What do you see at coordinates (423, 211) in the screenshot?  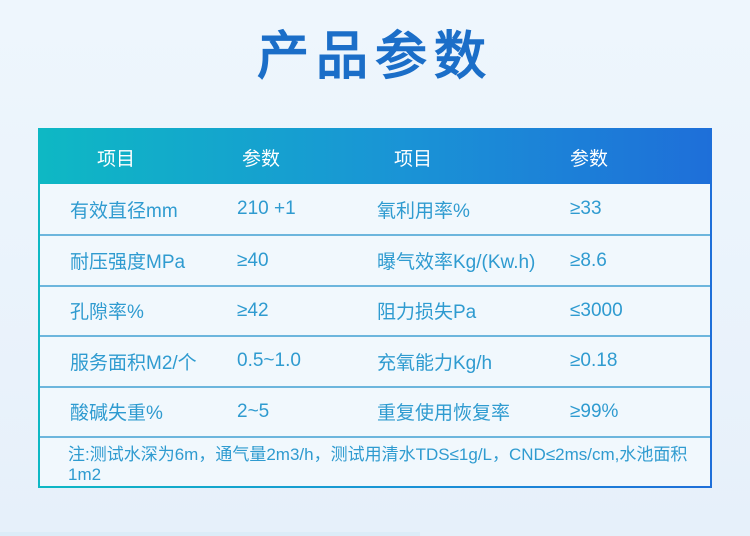 I see `item-cell: 氧利用率%` at bounding box center [423, 211].